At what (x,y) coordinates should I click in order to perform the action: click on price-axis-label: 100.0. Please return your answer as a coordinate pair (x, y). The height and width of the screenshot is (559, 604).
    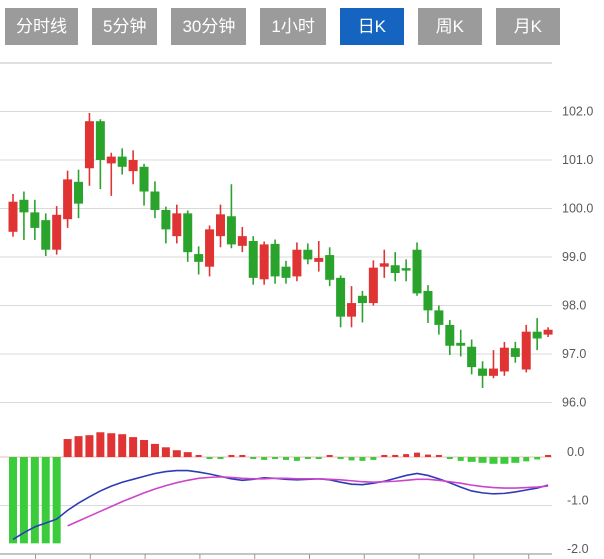
    Looking at the image, I should click on (577, 209).